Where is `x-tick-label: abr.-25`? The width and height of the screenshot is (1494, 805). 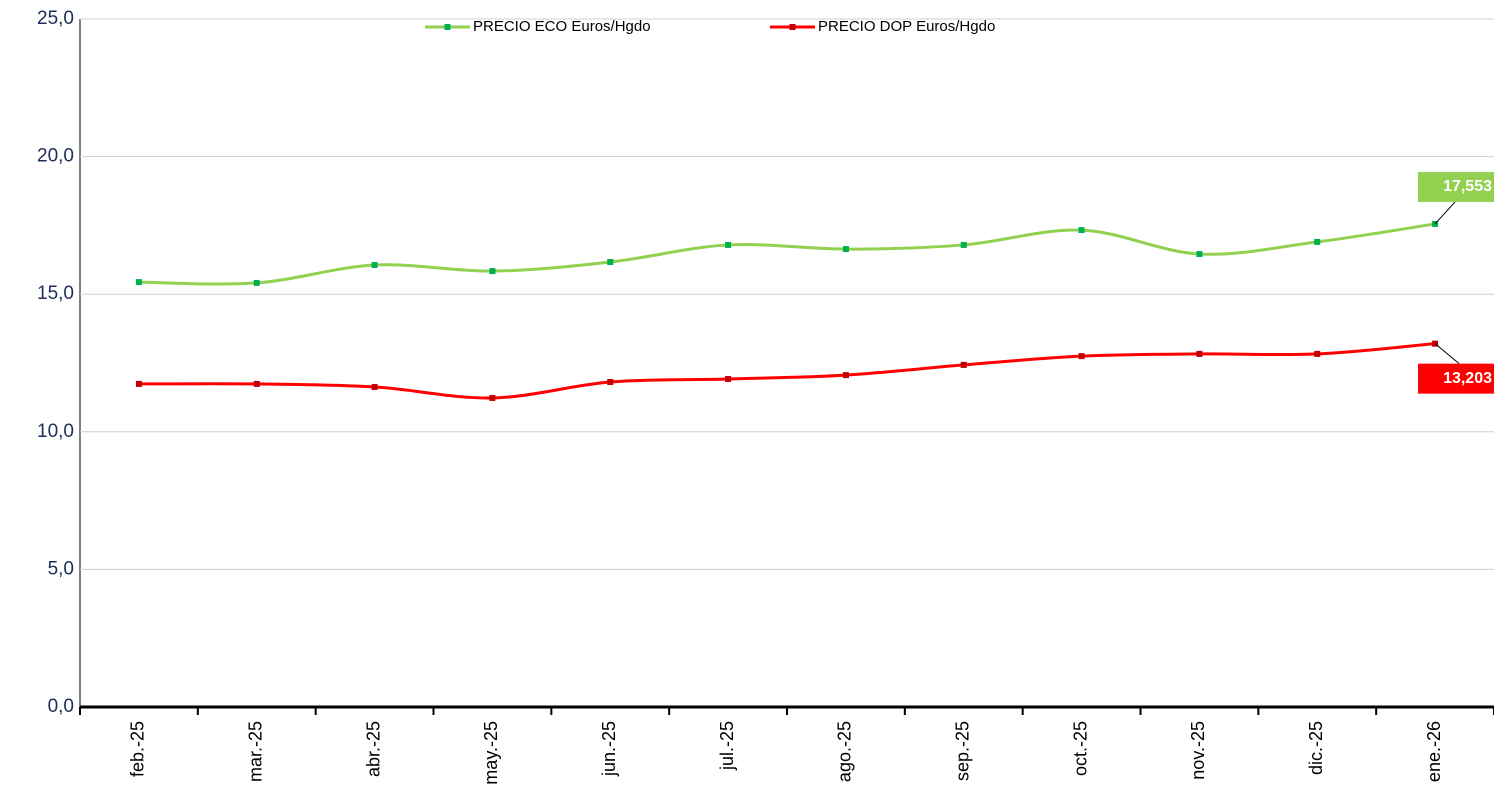 x-tick-label: abr.-25 is located at coordinates (373, 749).